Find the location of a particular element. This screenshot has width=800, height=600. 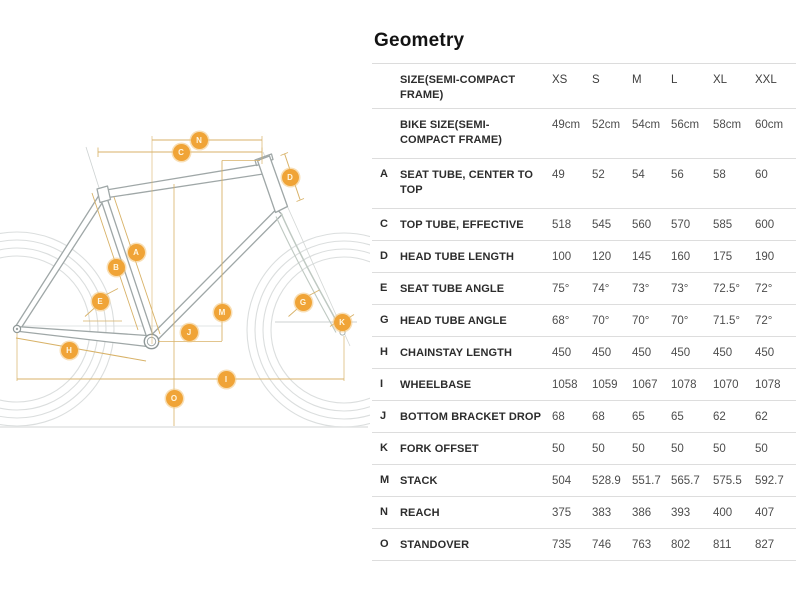

cell-value: 60cm is located at coordinates (769, 125).